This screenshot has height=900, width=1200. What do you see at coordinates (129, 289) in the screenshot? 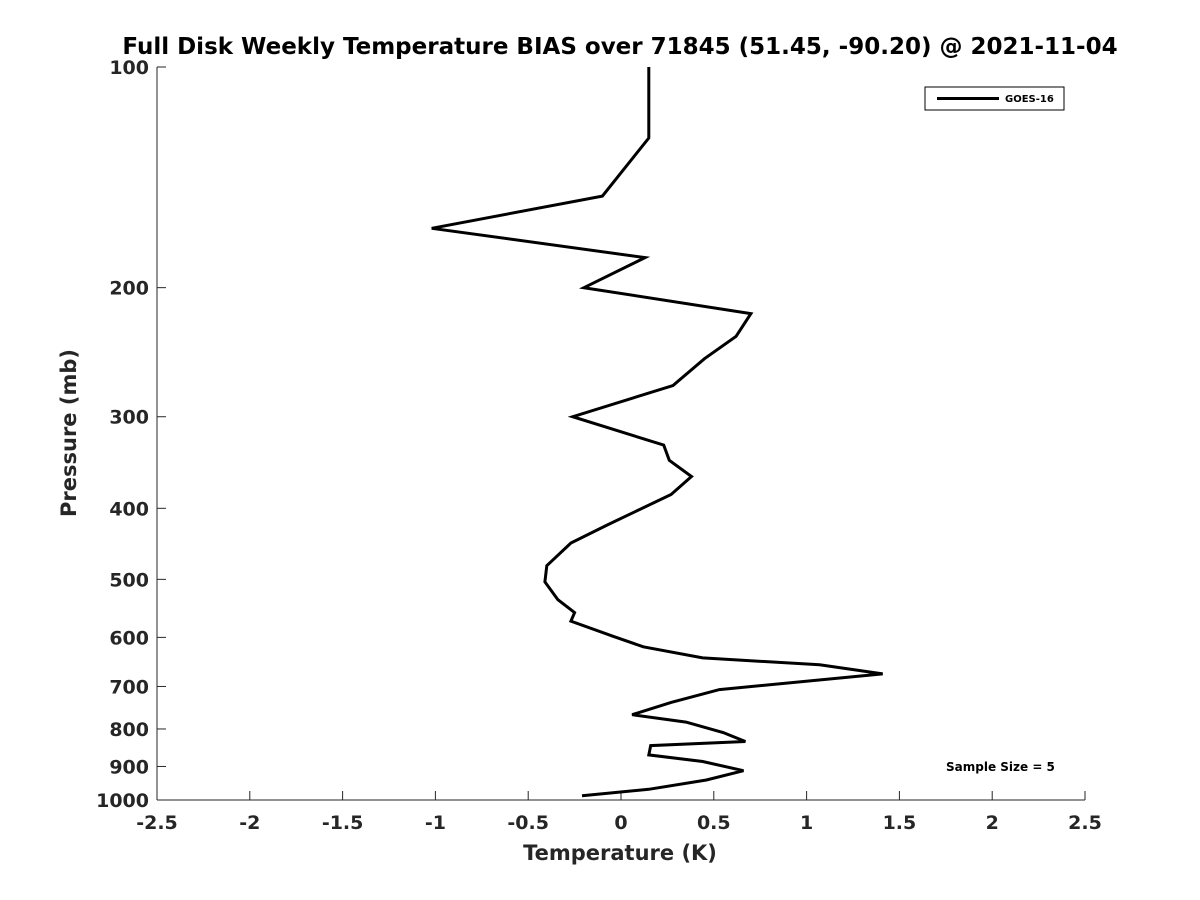
I see `y-tick-label: 200` at bounding box center [129, 289].